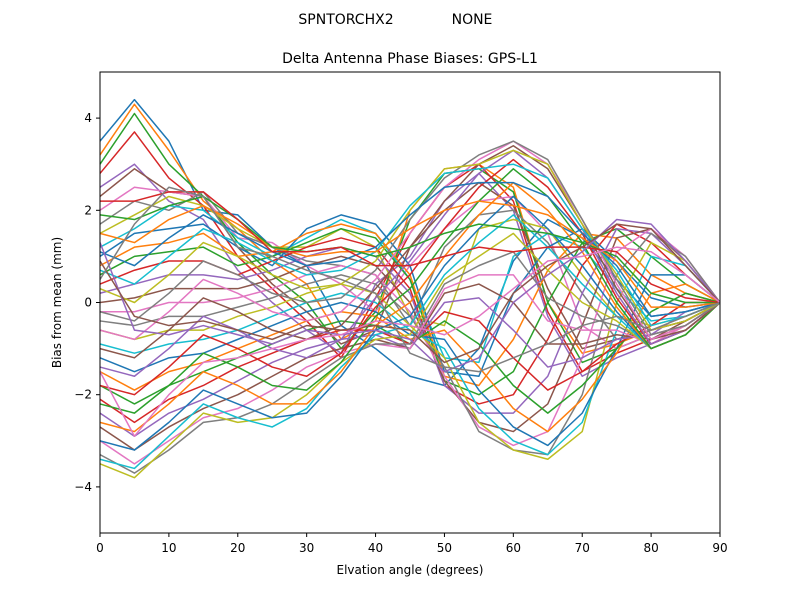 The height and width of the screenshot is (605, 800). What do you see at coordinates (472, 20) in the screenshot?
I see `suptitle-right: NONE` at bounding box center [472, 20].